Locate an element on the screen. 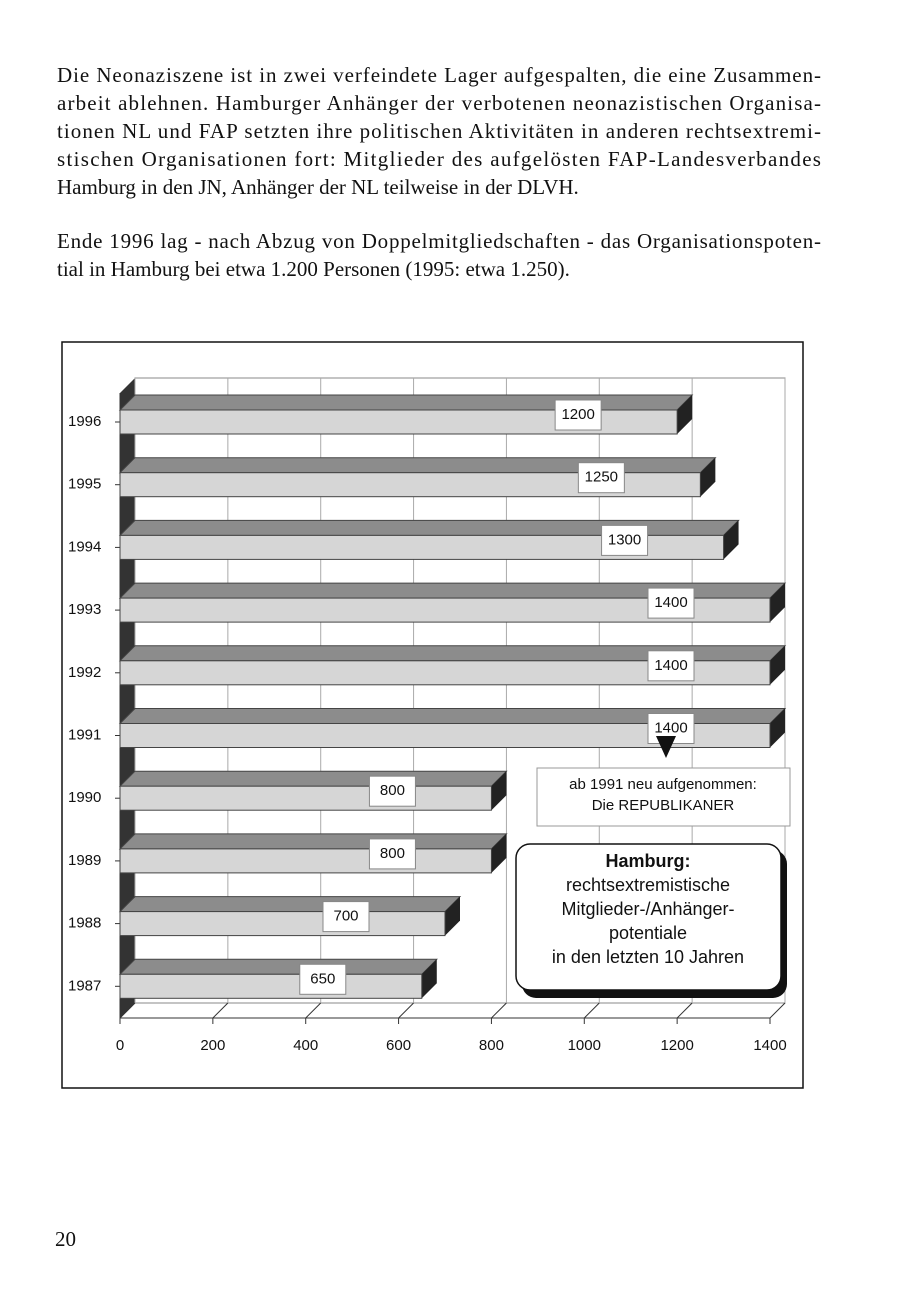 Image resolution: width=900 pixels, height=1314 pixels. x-tick-label: 800 is located at coordinates (491, 1045).